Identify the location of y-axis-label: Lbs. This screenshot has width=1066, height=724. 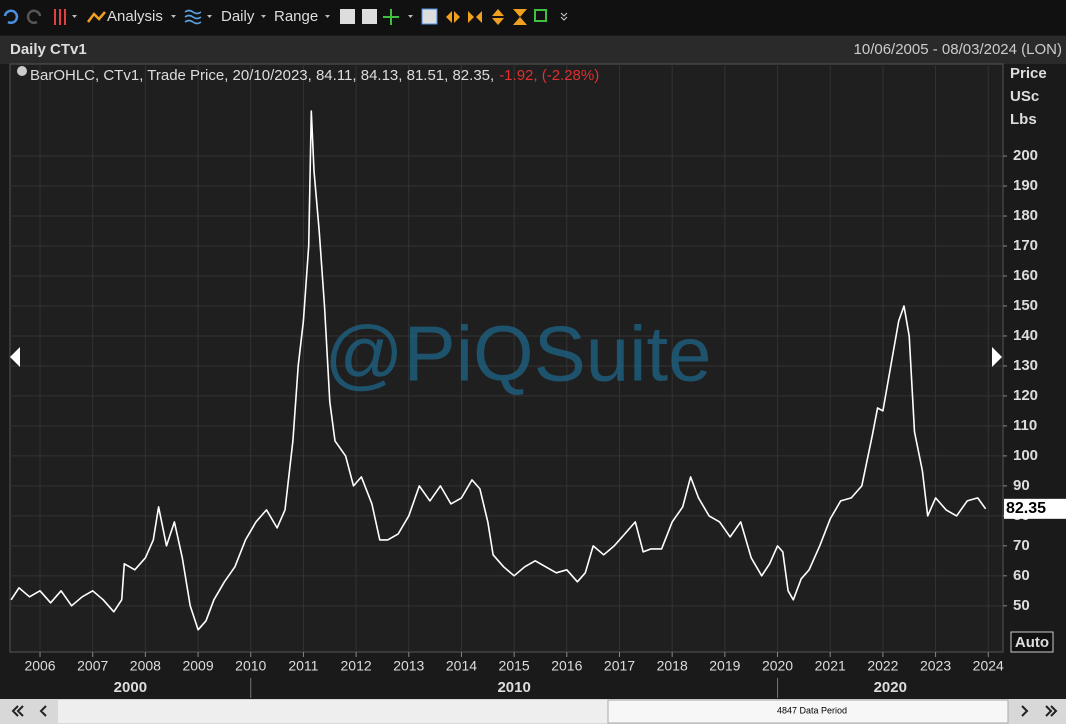
(1023, 119).